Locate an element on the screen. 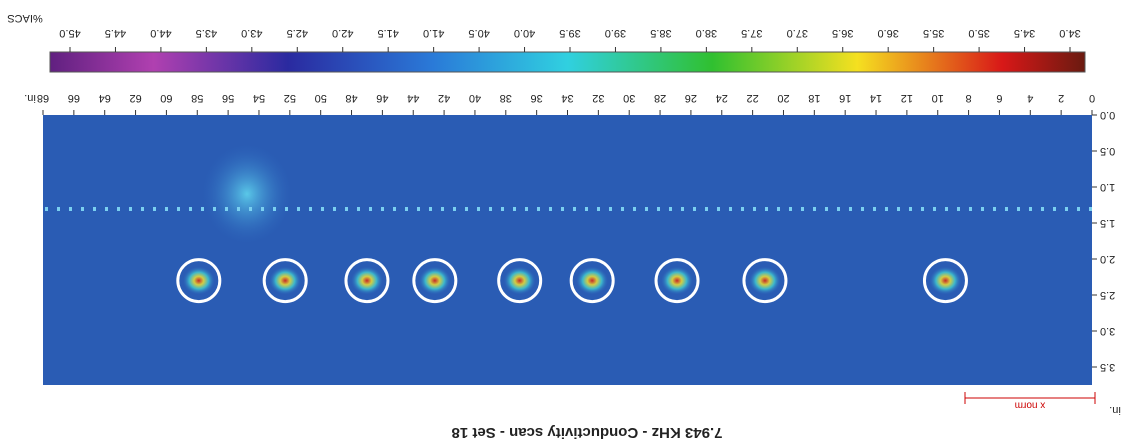 Image resolution: width=1127 pixels, height=444 pixels. colorbar-tick-label: 39.5 is located at coordinates (569, 33).